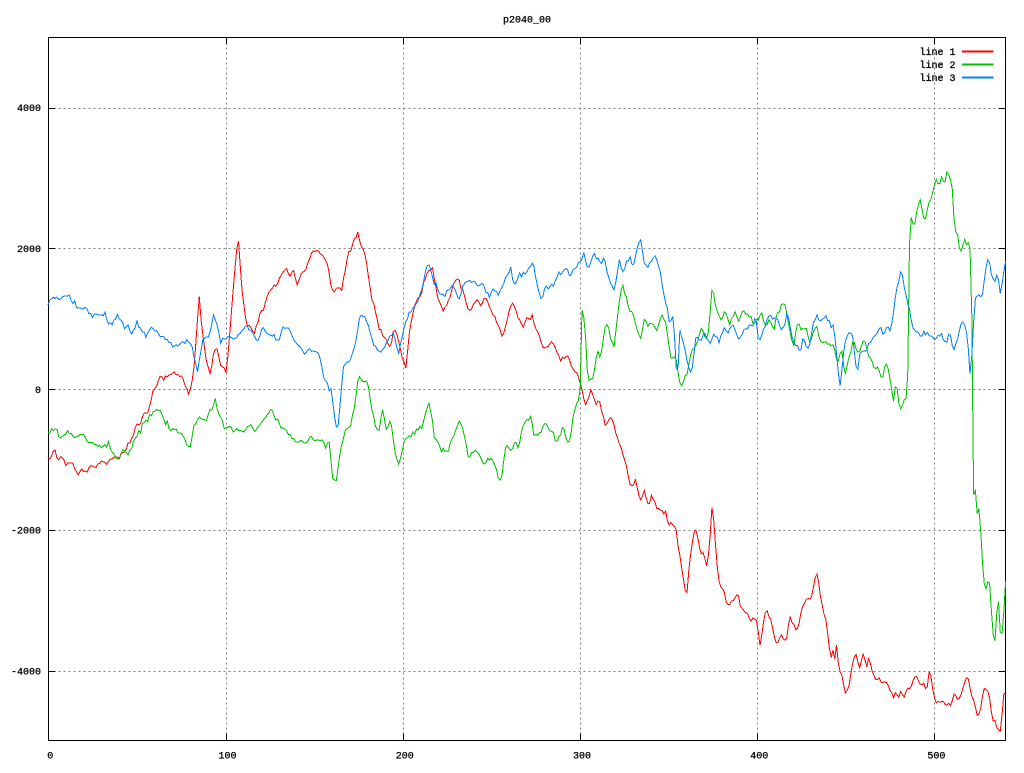  I want to click on svg-text: 200, so click(405, 757).